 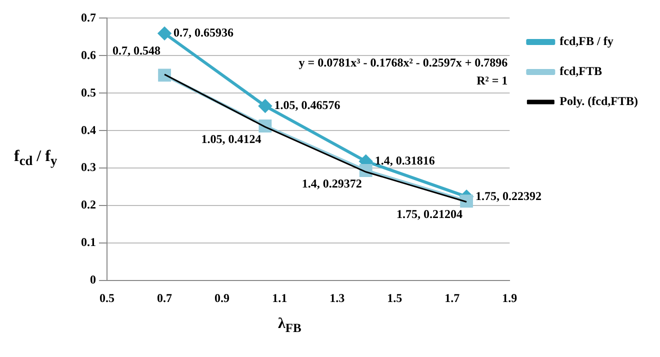 What do you see at coordinates (164, 297) in the screenshot?
I see `x-tick-label: 0.7` at bounding box center [164, 297].